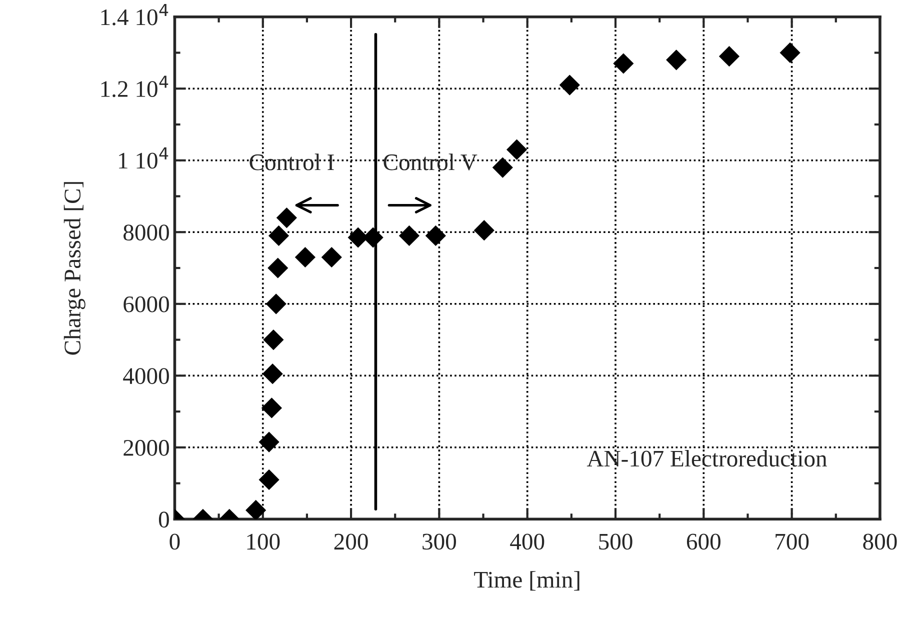 This screenshot has height=624, width=910. Describe the element at coordinates (175, 542) in the screenshot. I see `x-tick-label: 0` at that location.